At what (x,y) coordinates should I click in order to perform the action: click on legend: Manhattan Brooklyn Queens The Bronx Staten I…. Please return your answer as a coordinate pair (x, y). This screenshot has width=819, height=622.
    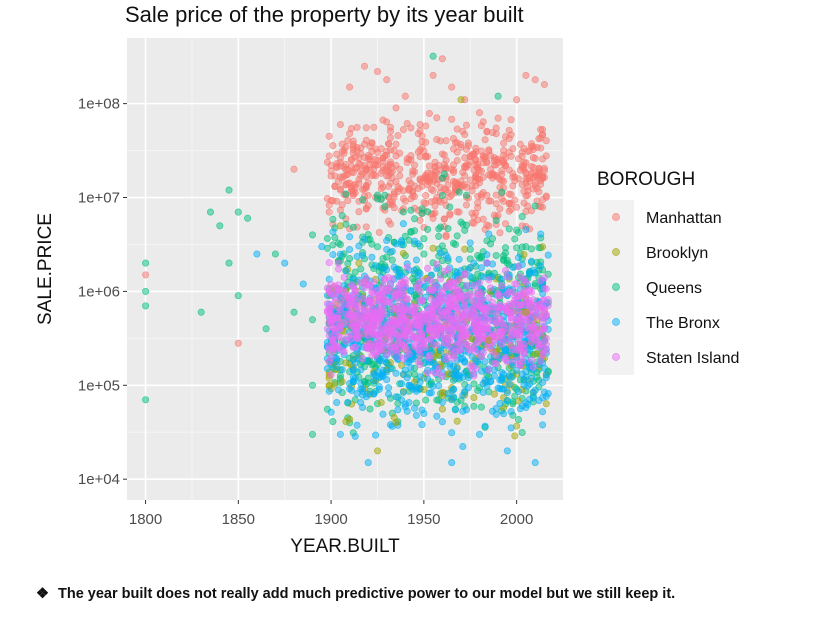
    Looking at the image, I should click on (668, 287).